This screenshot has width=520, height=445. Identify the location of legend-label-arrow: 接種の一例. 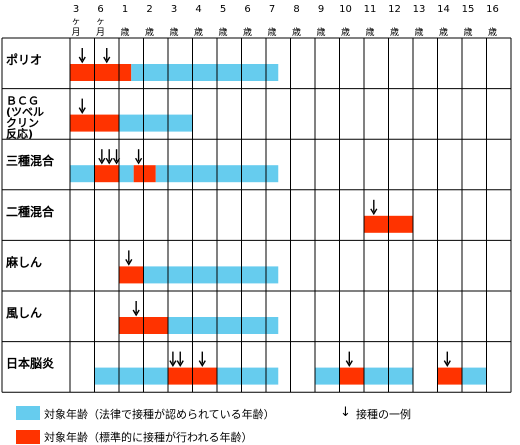
(383, 414).